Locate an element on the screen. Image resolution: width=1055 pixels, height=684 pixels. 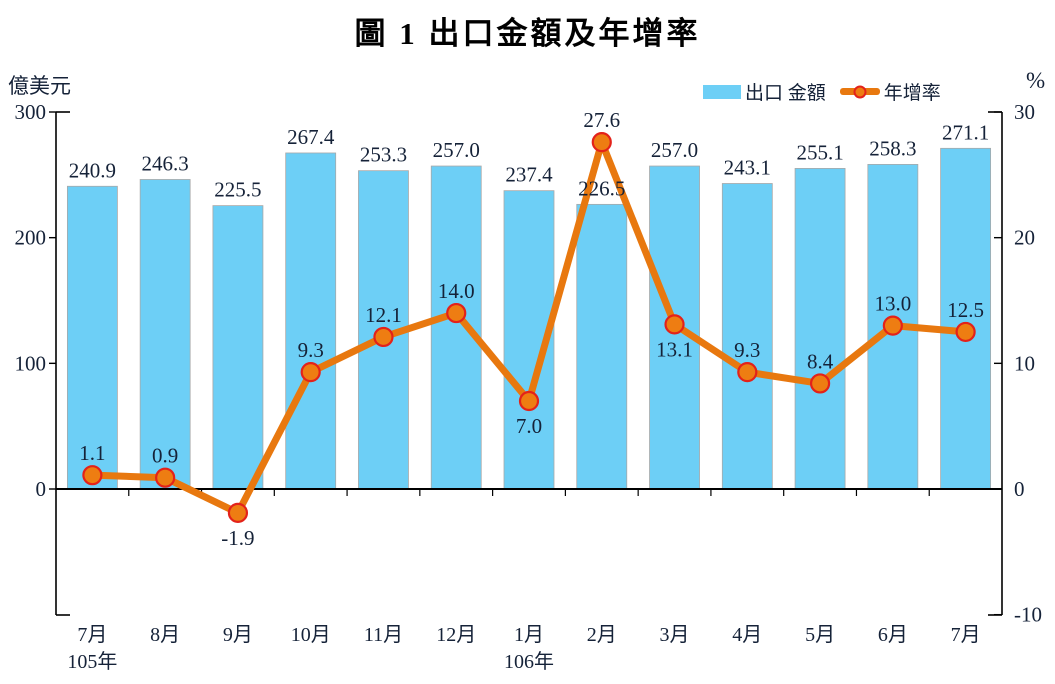
chart-title: 圖 1 出口金額及年增率 is located at coordinates (527, 33).